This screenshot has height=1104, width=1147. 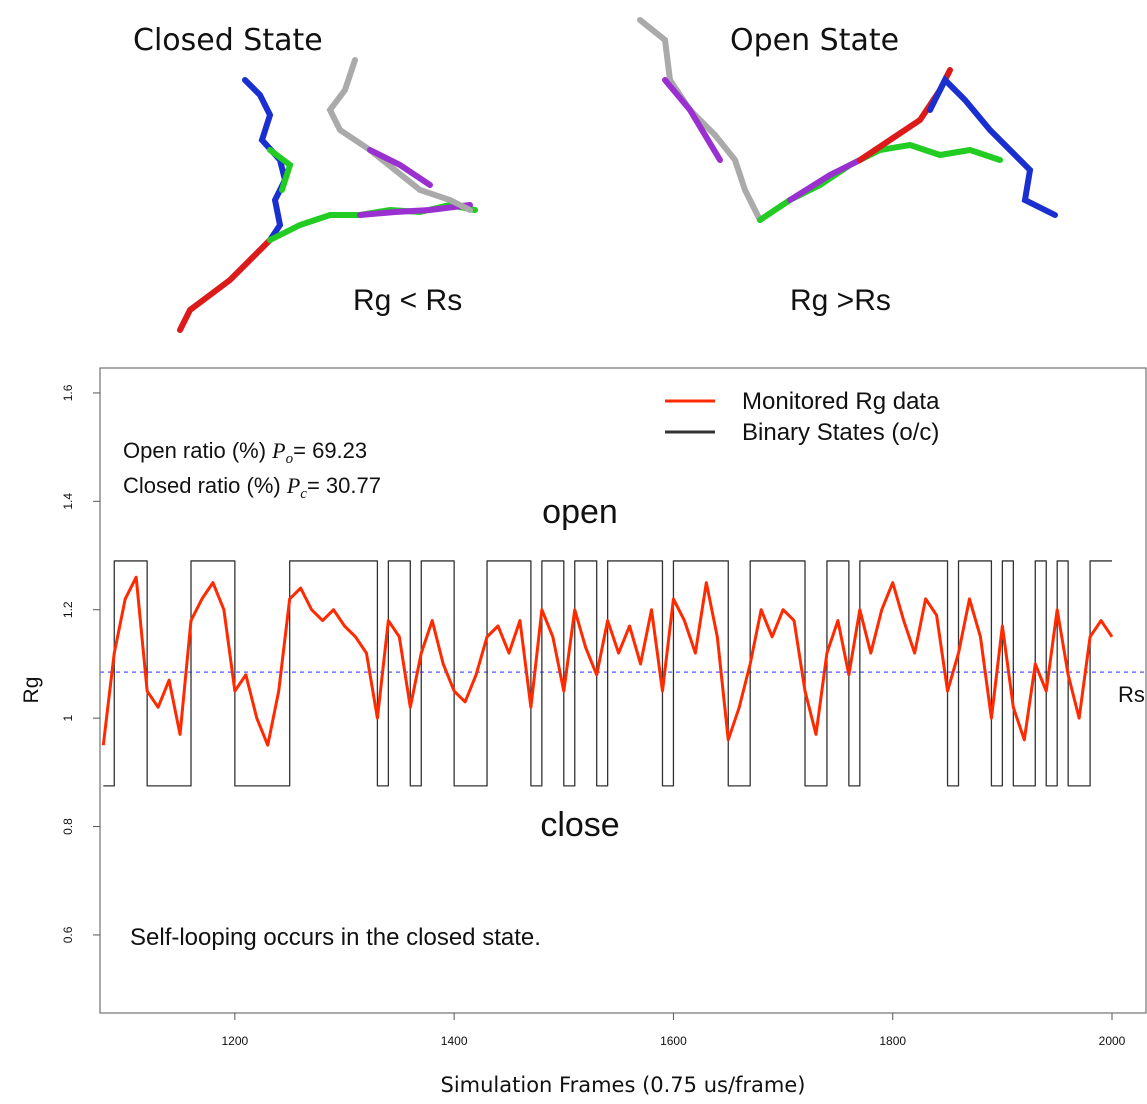 I want to click on open-molecule, so click(x=847, y=120).